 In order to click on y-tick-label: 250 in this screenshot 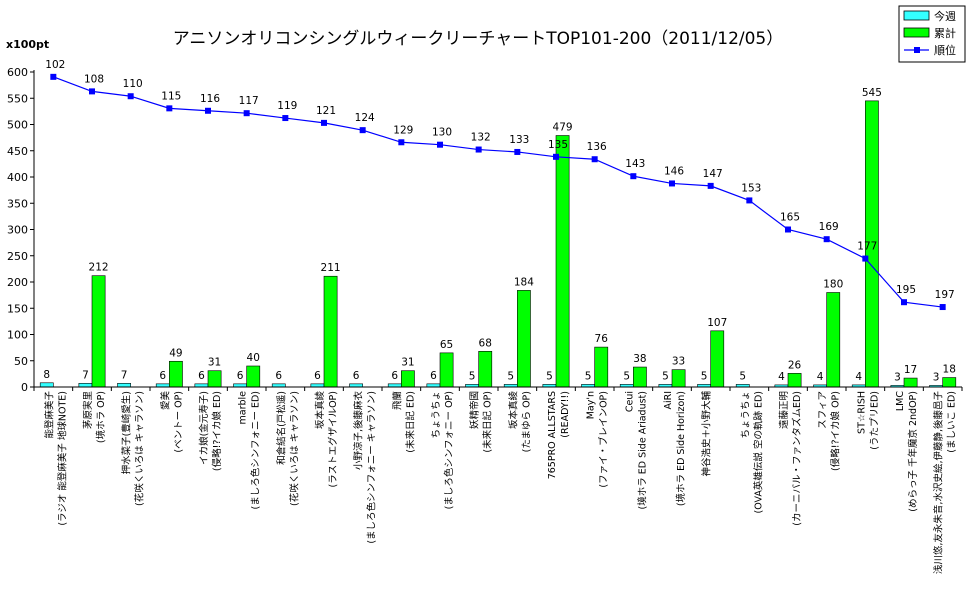, I will do `click(17, 256)`.